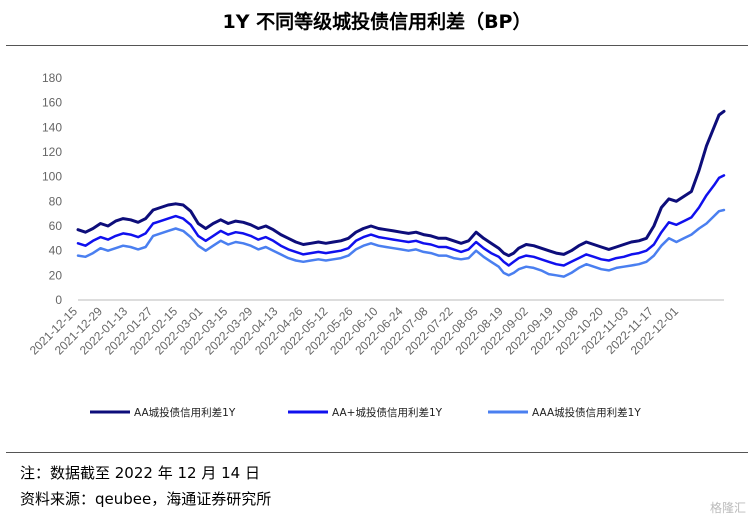 The width and height of the screenshot is (754, 522). Describe the element at coordinates (58, 300) in the screenshot. I see `y-tick-label: 0` at that location.